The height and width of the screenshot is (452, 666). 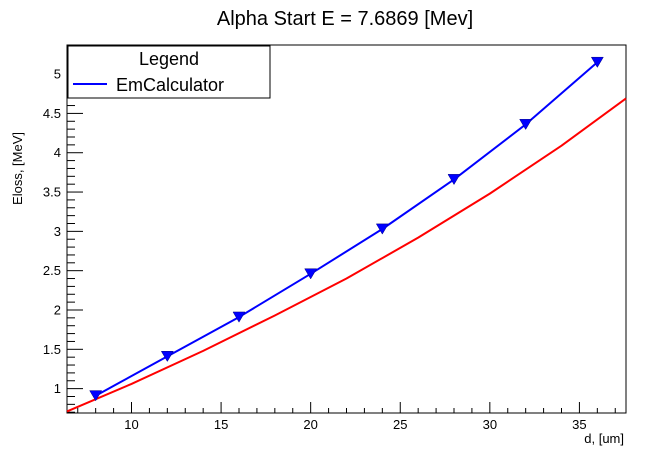 What do you see at coordinates (17, 168) in the screenshot?
I see `y-axis-label: Eloss, [MeV]` at bounding box center [17, 168].